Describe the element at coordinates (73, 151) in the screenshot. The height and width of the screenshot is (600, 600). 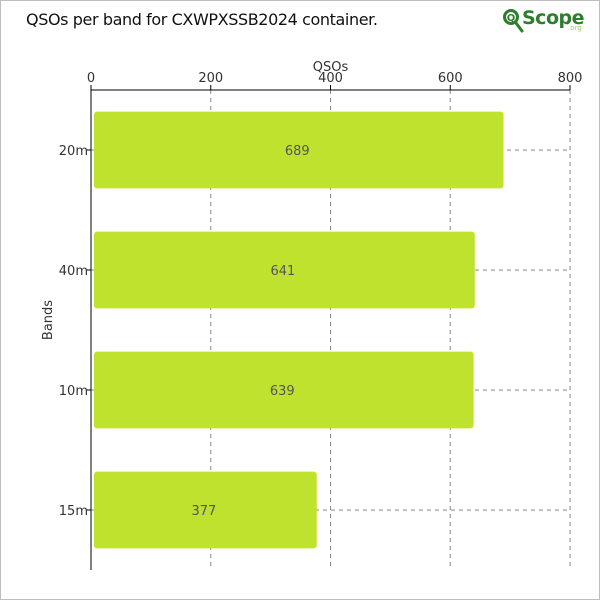
I see `y-tick-label: 20m` at that location.